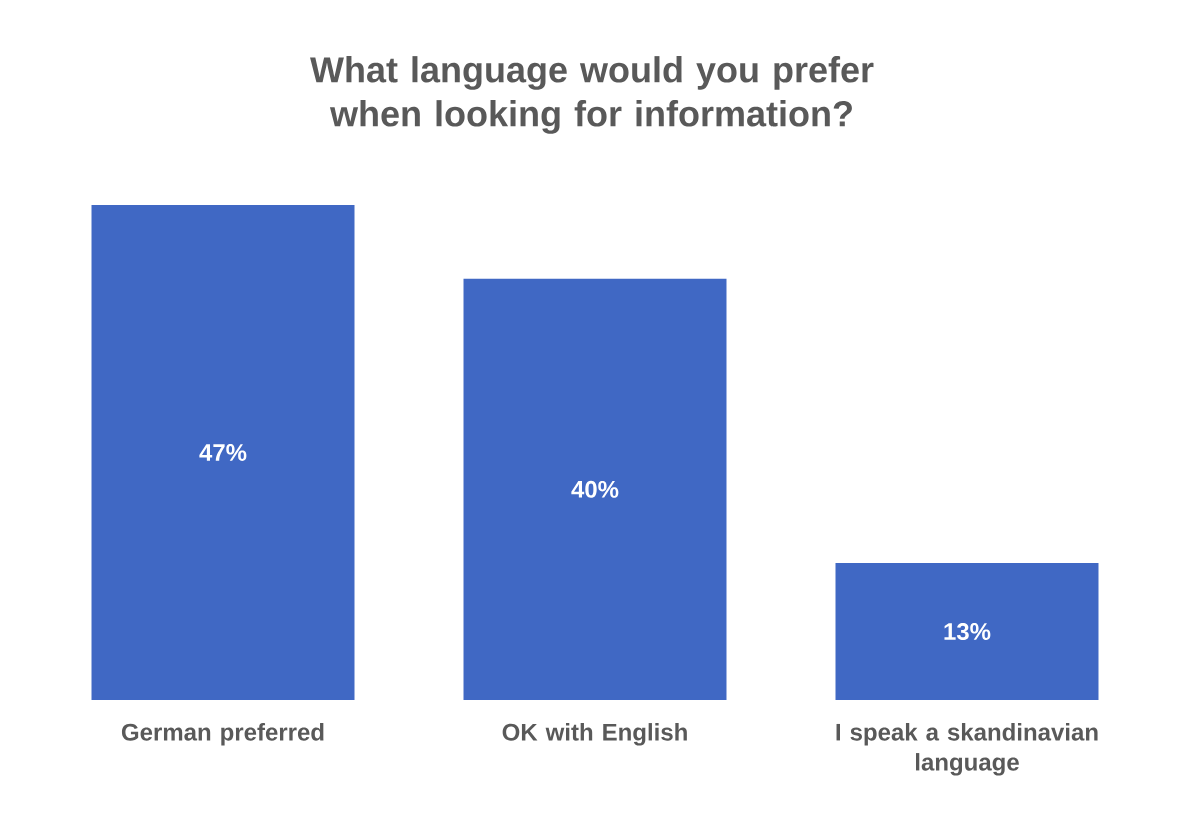 The image size is (1184, 825). Describe the element at coordinates (592, 95) in the screenshot. I see `chart-title: What language would you prefer when looking for information?` at that location.